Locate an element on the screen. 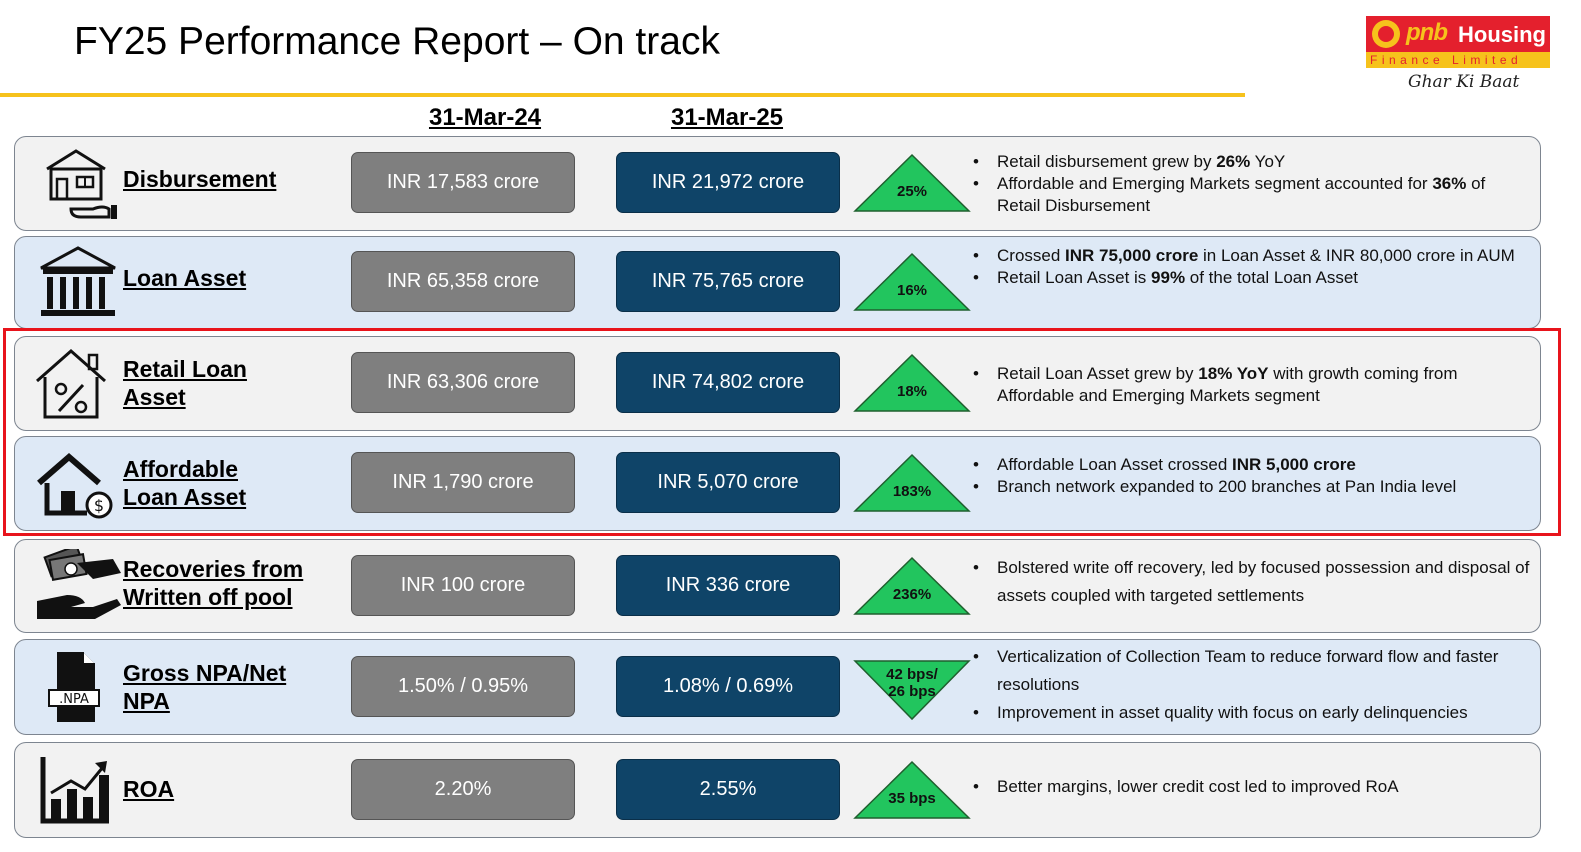 The width and height of the screenshot is (1581, 852). increase-triangle-icon: 236% is located at coordinates (912, 586).